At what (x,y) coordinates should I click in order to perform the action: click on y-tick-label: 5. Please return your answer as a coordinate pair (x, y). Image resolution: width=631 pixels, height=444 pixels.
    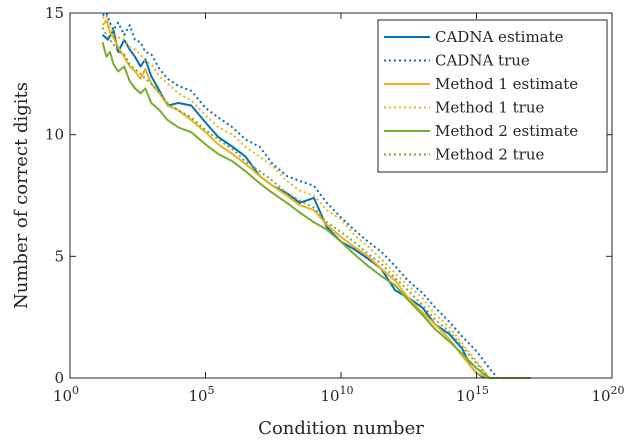
    Looking at the image, I should click on (59, 256).